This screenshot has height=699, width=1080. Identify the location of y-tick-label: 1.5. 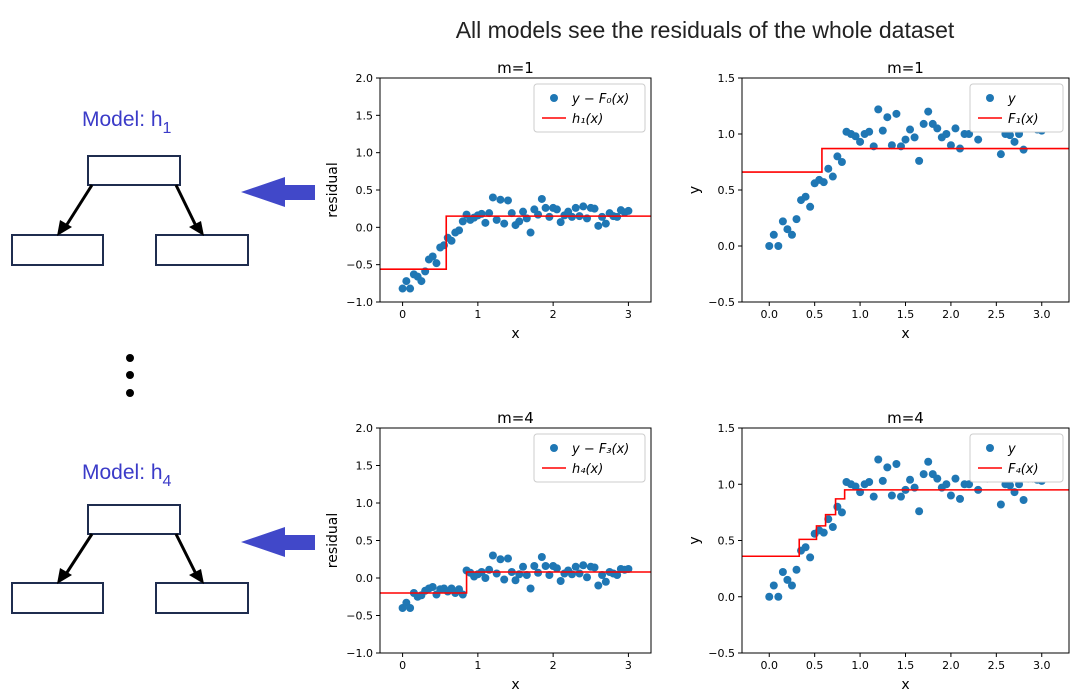
(365, 115).